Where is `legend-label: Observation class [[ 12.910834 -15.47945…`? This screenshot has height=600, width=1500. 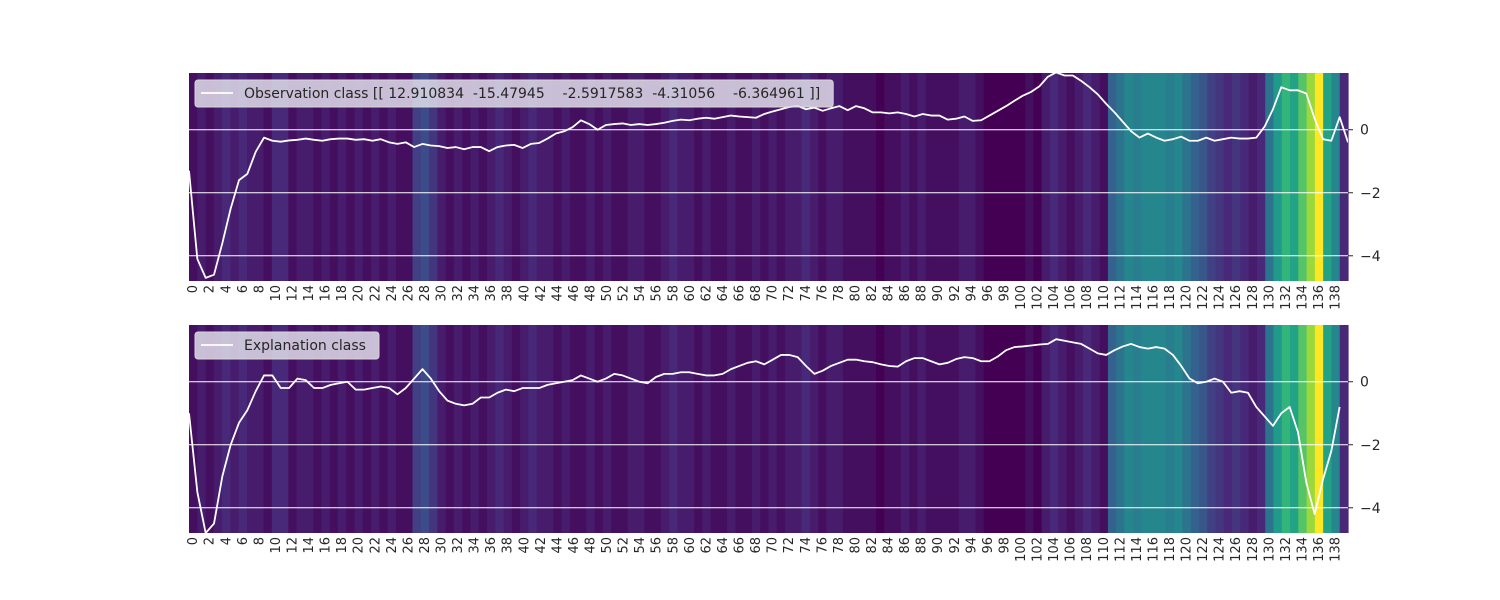
legend-label: Observation class [[ 12.910834 -15.47945… is located at coordinates (532, 94).